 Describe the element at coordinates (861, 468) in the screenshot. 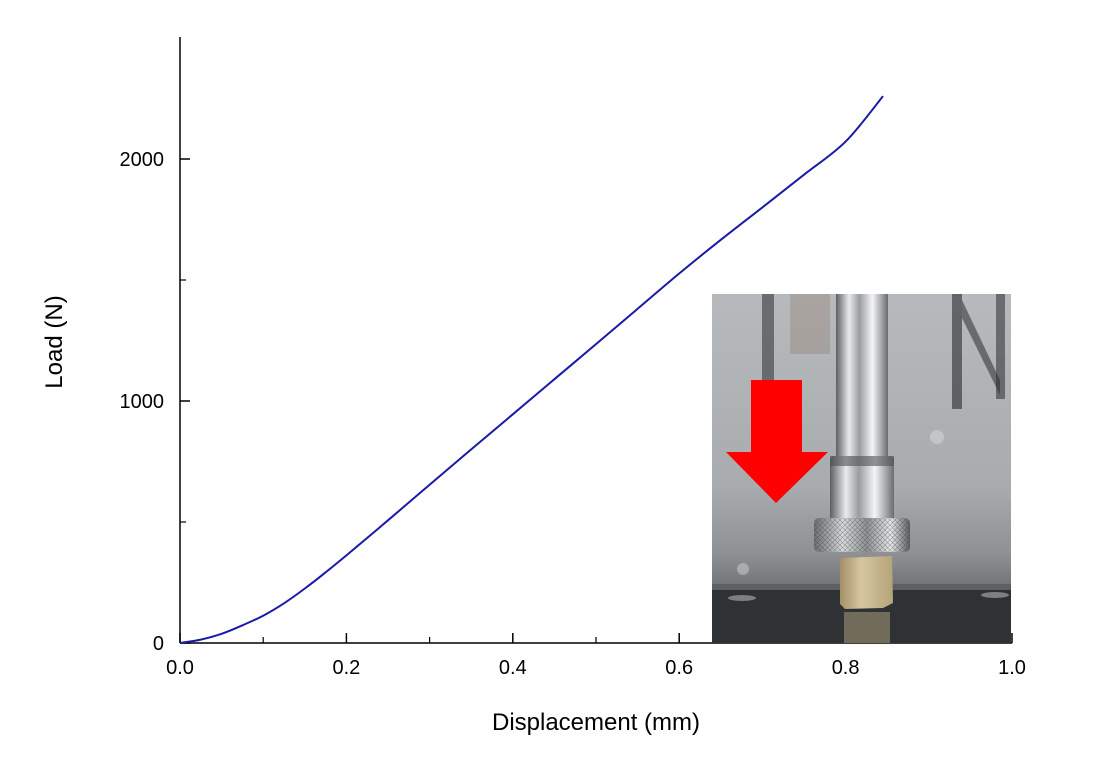

I see `inset-photo` at that location.